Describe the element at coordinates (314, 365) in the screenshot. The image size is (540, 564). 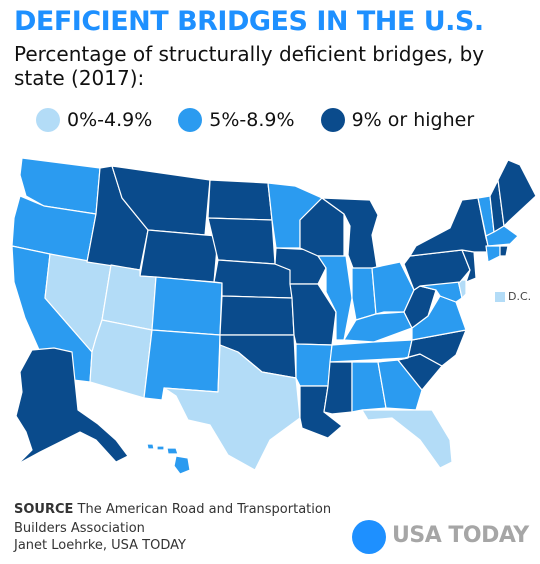
I see `state-AR` at that location.